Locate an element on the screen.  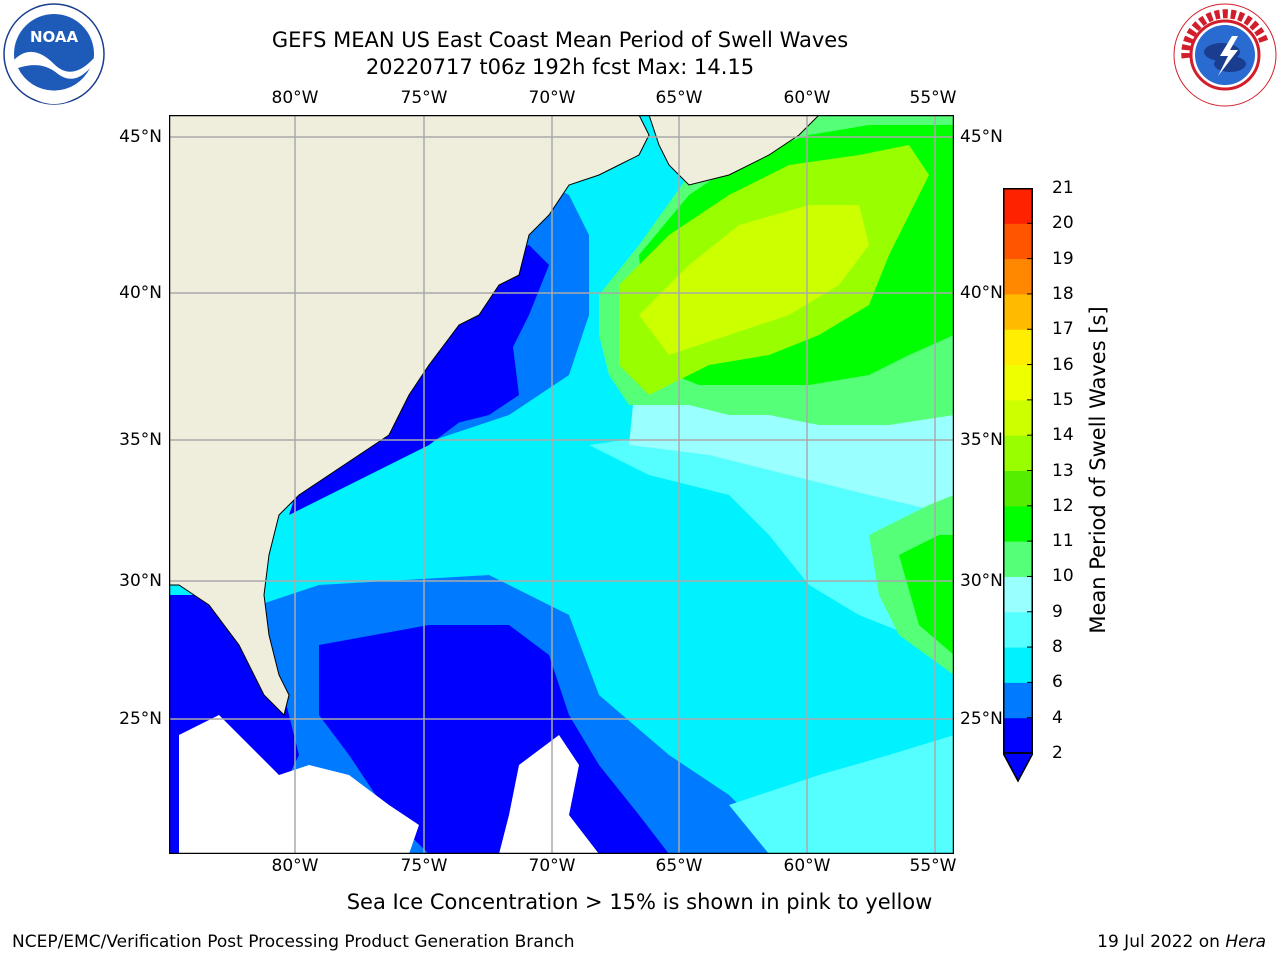
lat-label-right: 30°N is located at coordinates (981, 581).